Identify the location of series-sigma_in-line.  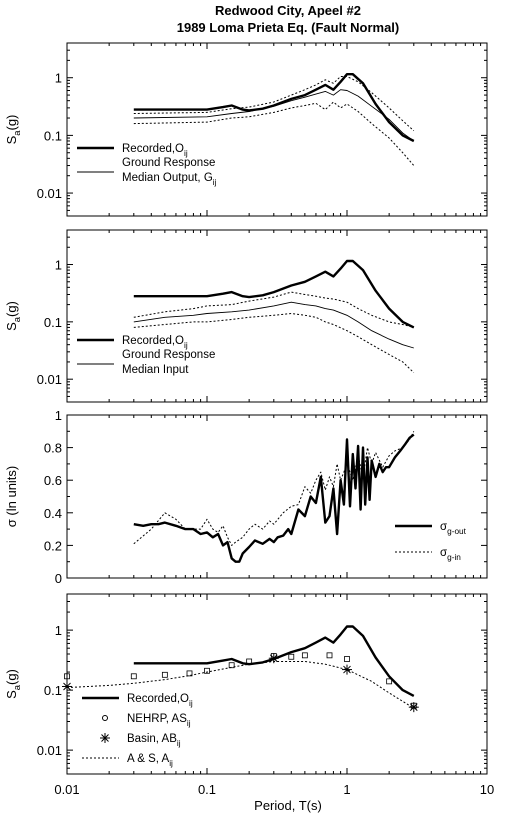
(274, 488).